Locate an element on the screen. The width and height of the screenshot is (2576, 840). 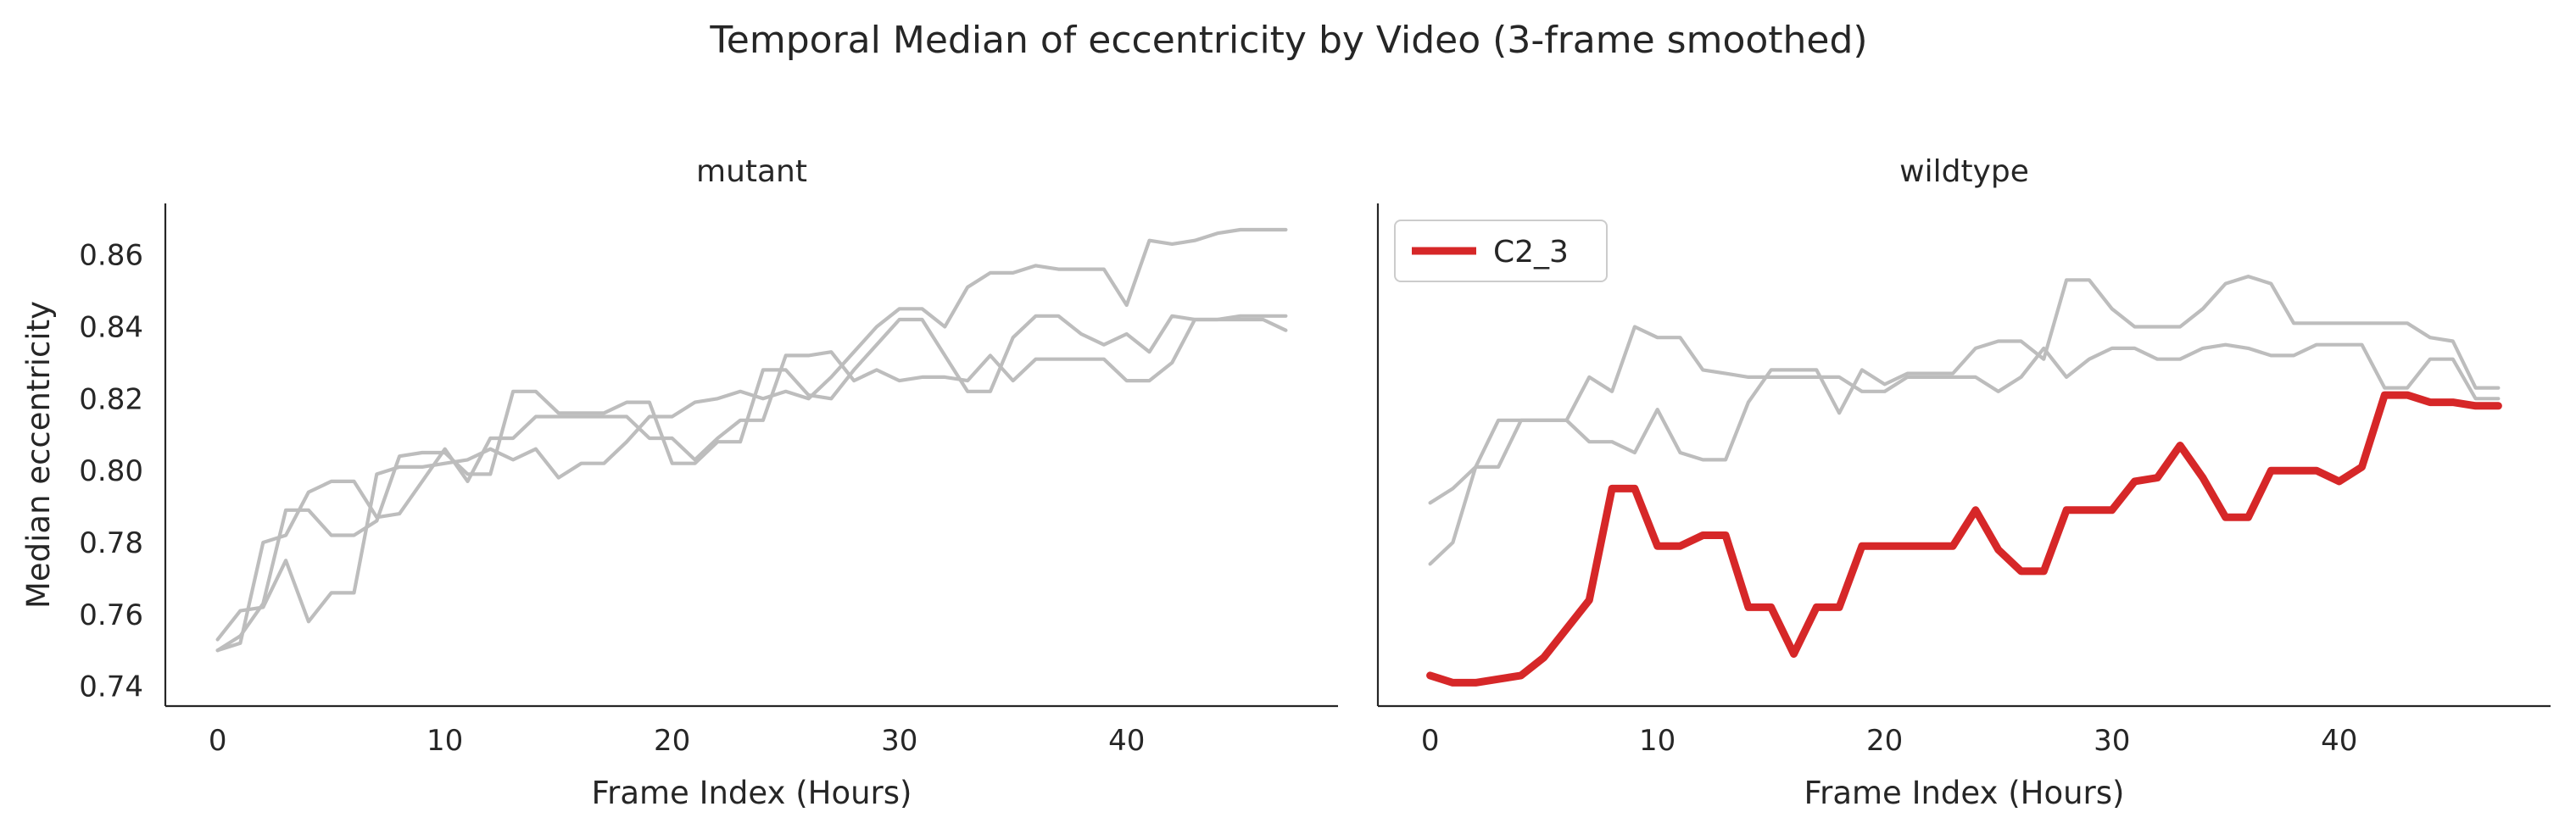
y-tick-label: 0.76 is located at coordinates (111, 615).